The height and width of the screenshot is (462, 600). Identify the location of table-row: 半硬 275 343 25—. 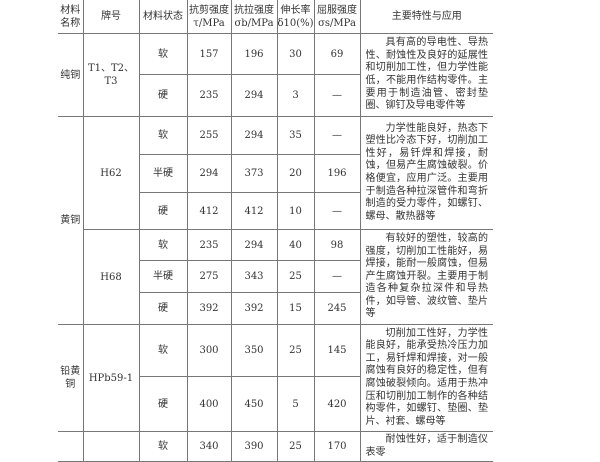
(275, 276).